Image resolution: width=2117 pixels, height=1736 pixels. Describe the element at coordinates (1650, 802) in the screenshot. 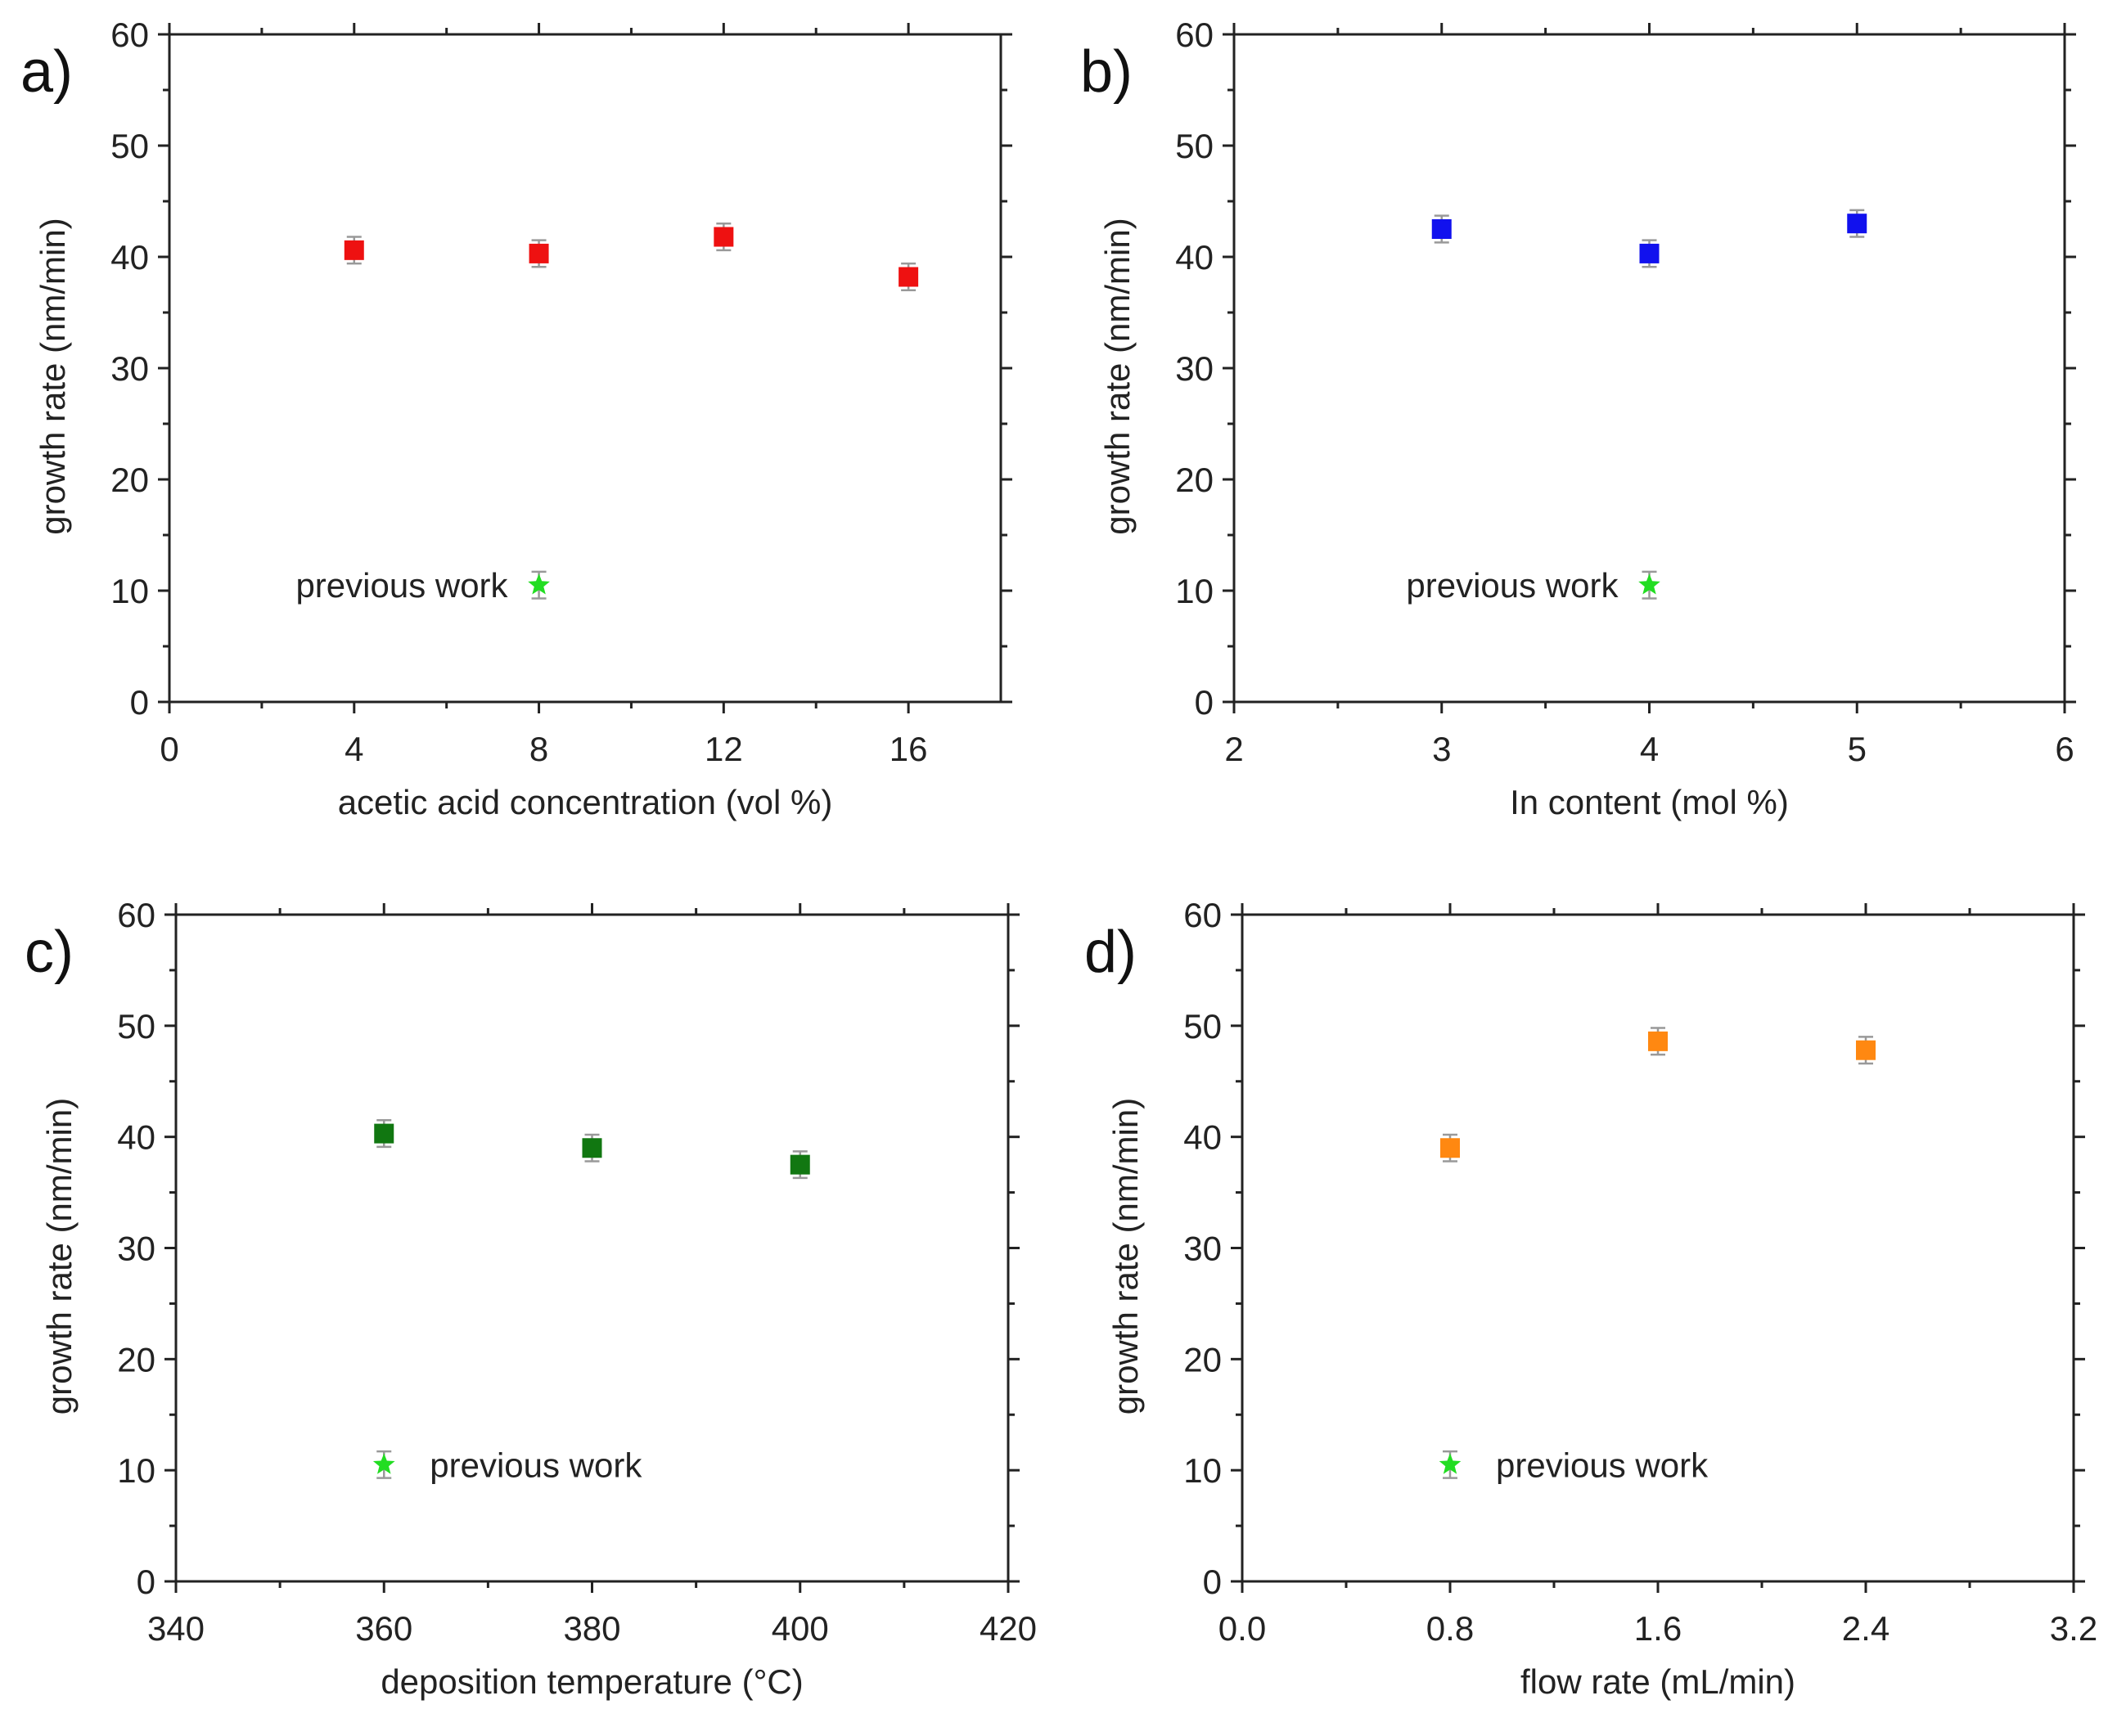

I see `x-axis-title: In content (mol %)` at that location.